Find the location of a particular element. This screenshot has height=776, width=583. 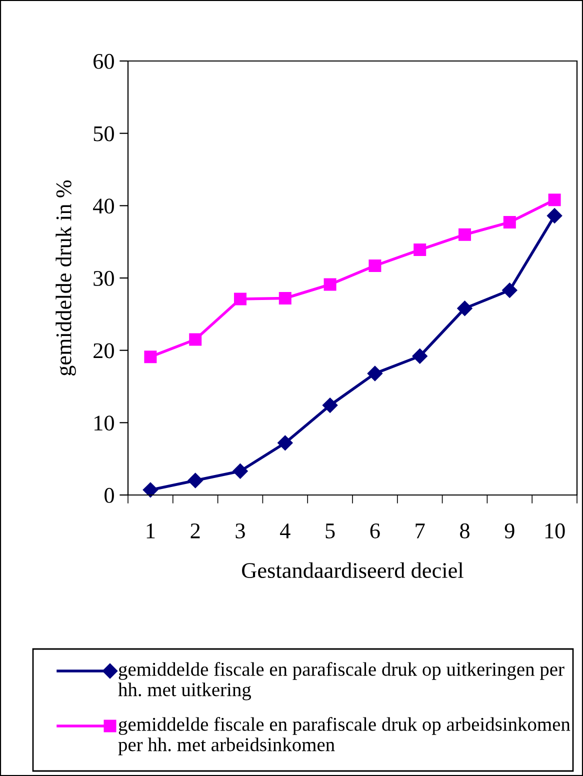

y-tick-label: 30 is located at coordinates (104, 278).